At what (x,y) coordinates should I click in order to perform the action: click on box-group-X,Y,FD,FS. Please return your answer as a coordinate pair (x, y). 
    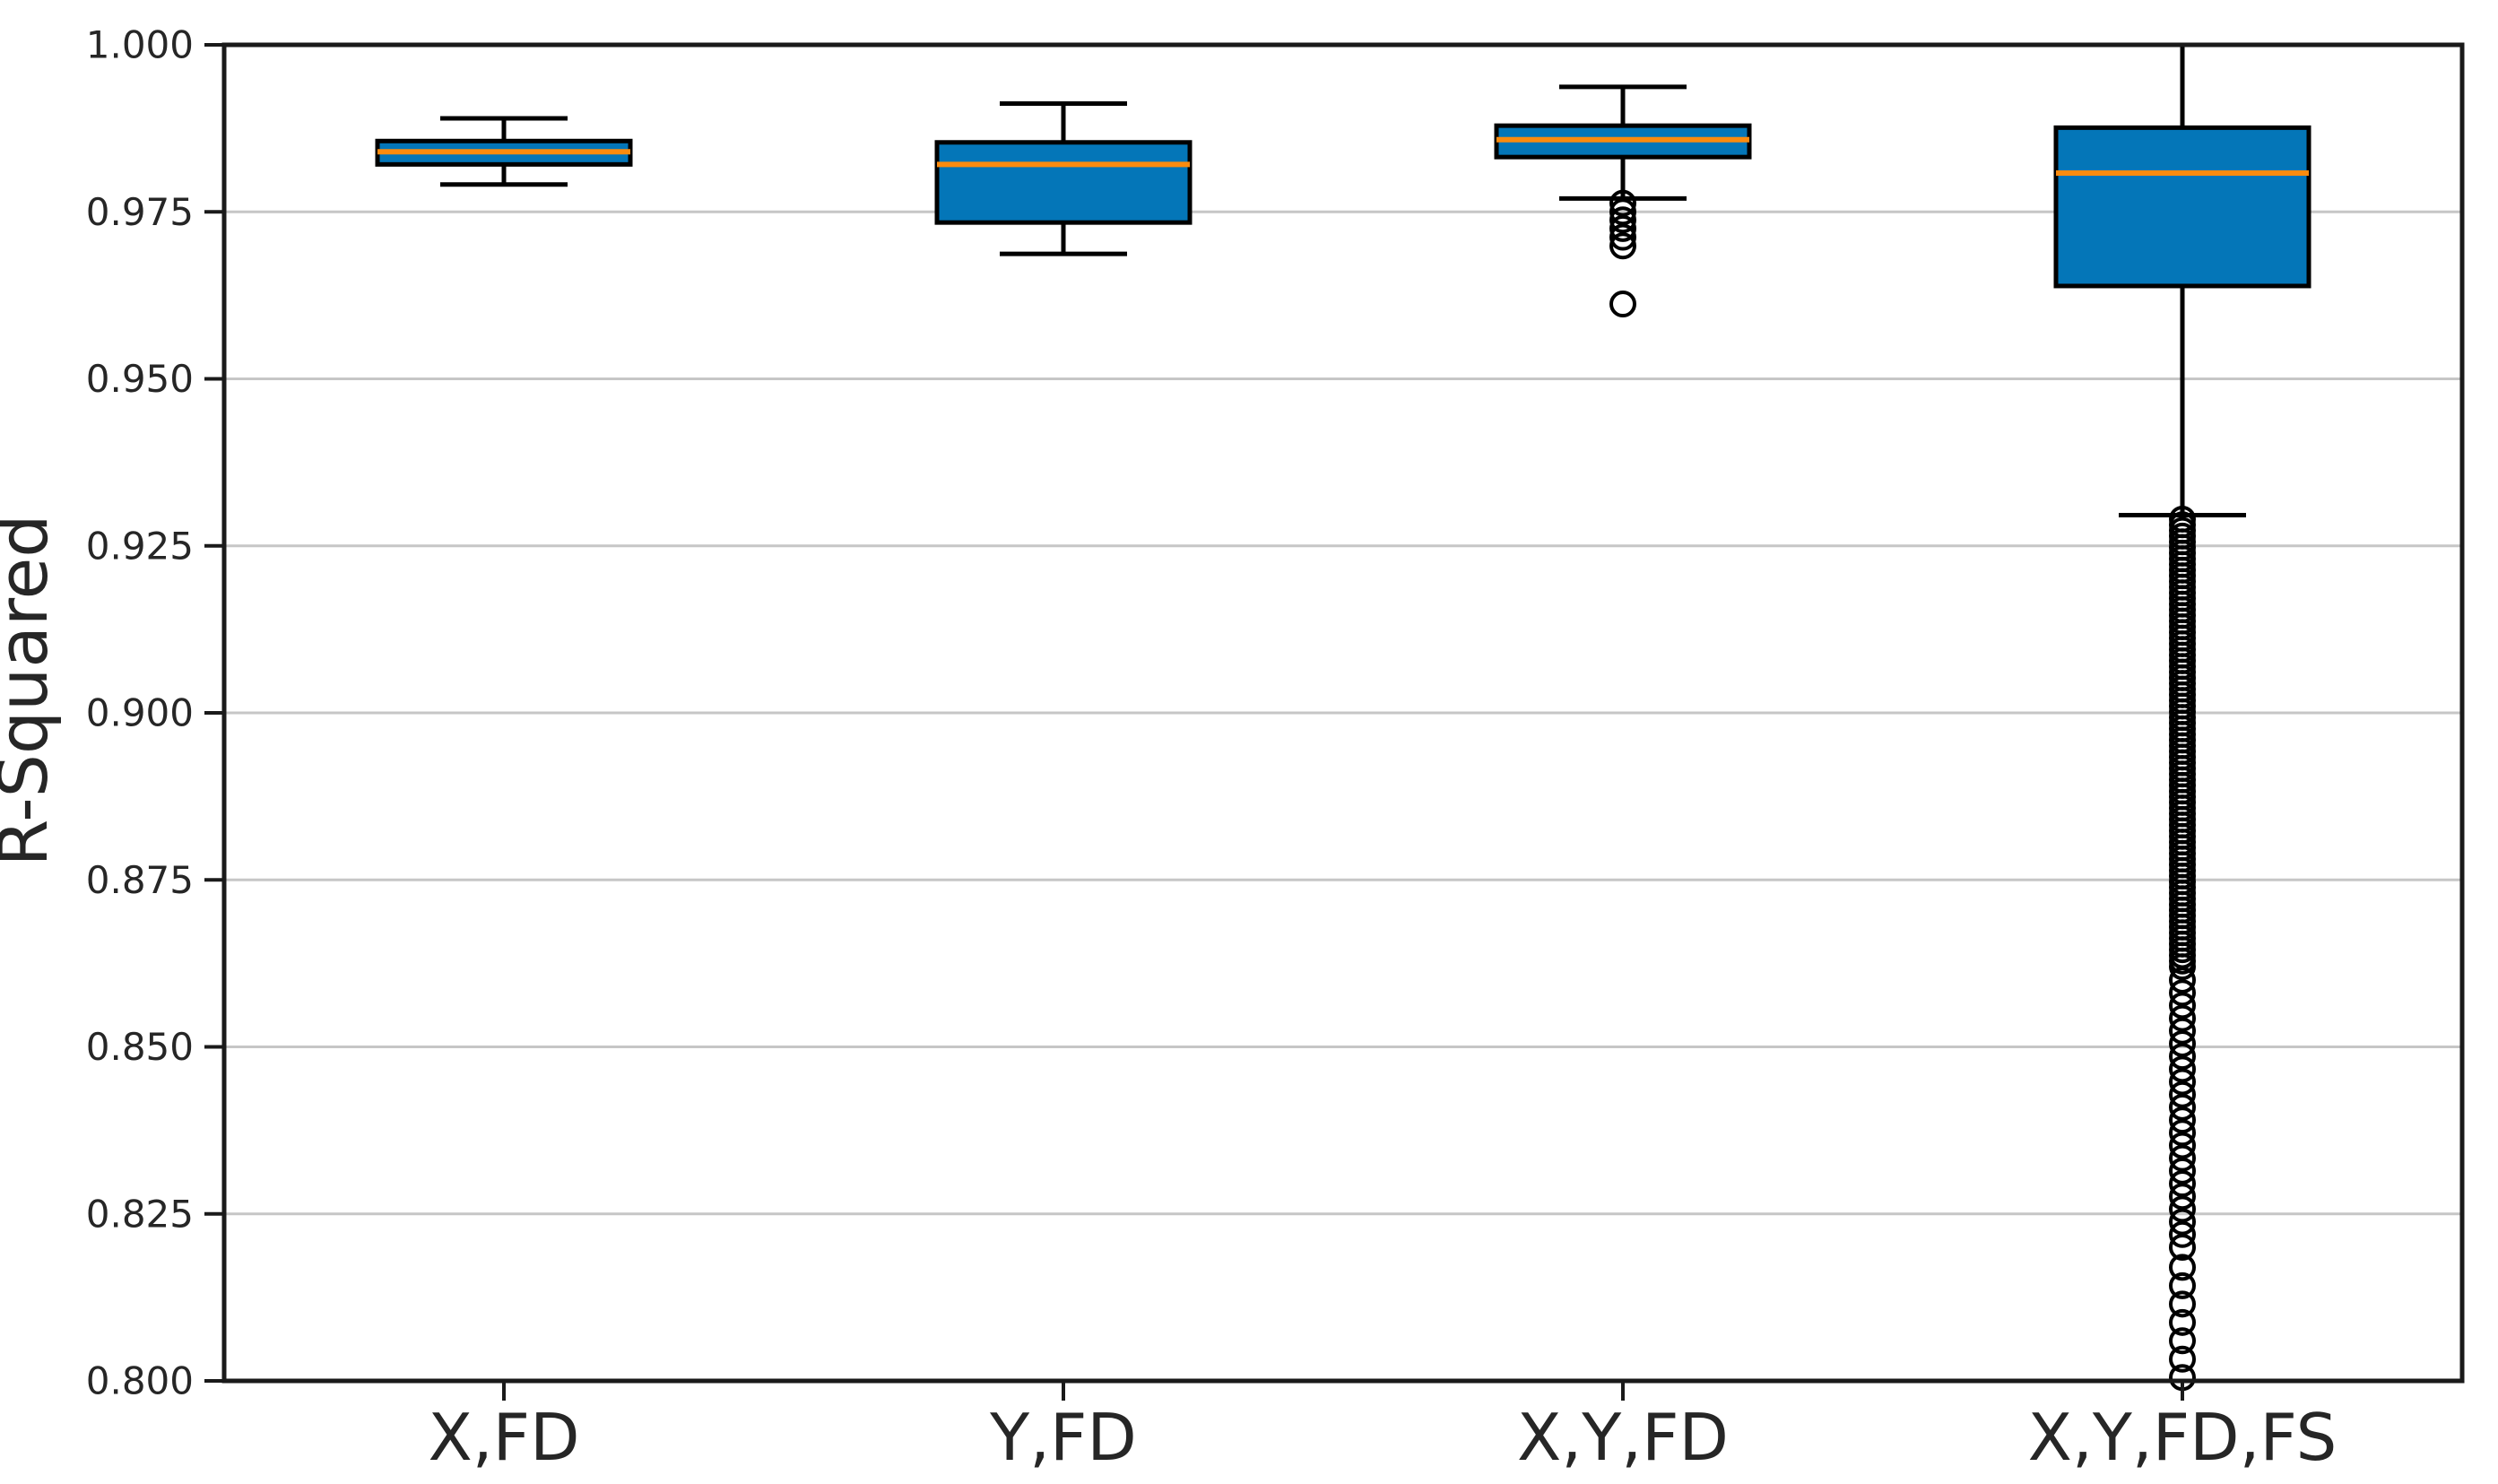
    Looking at the image, I should click on (2182, 717).